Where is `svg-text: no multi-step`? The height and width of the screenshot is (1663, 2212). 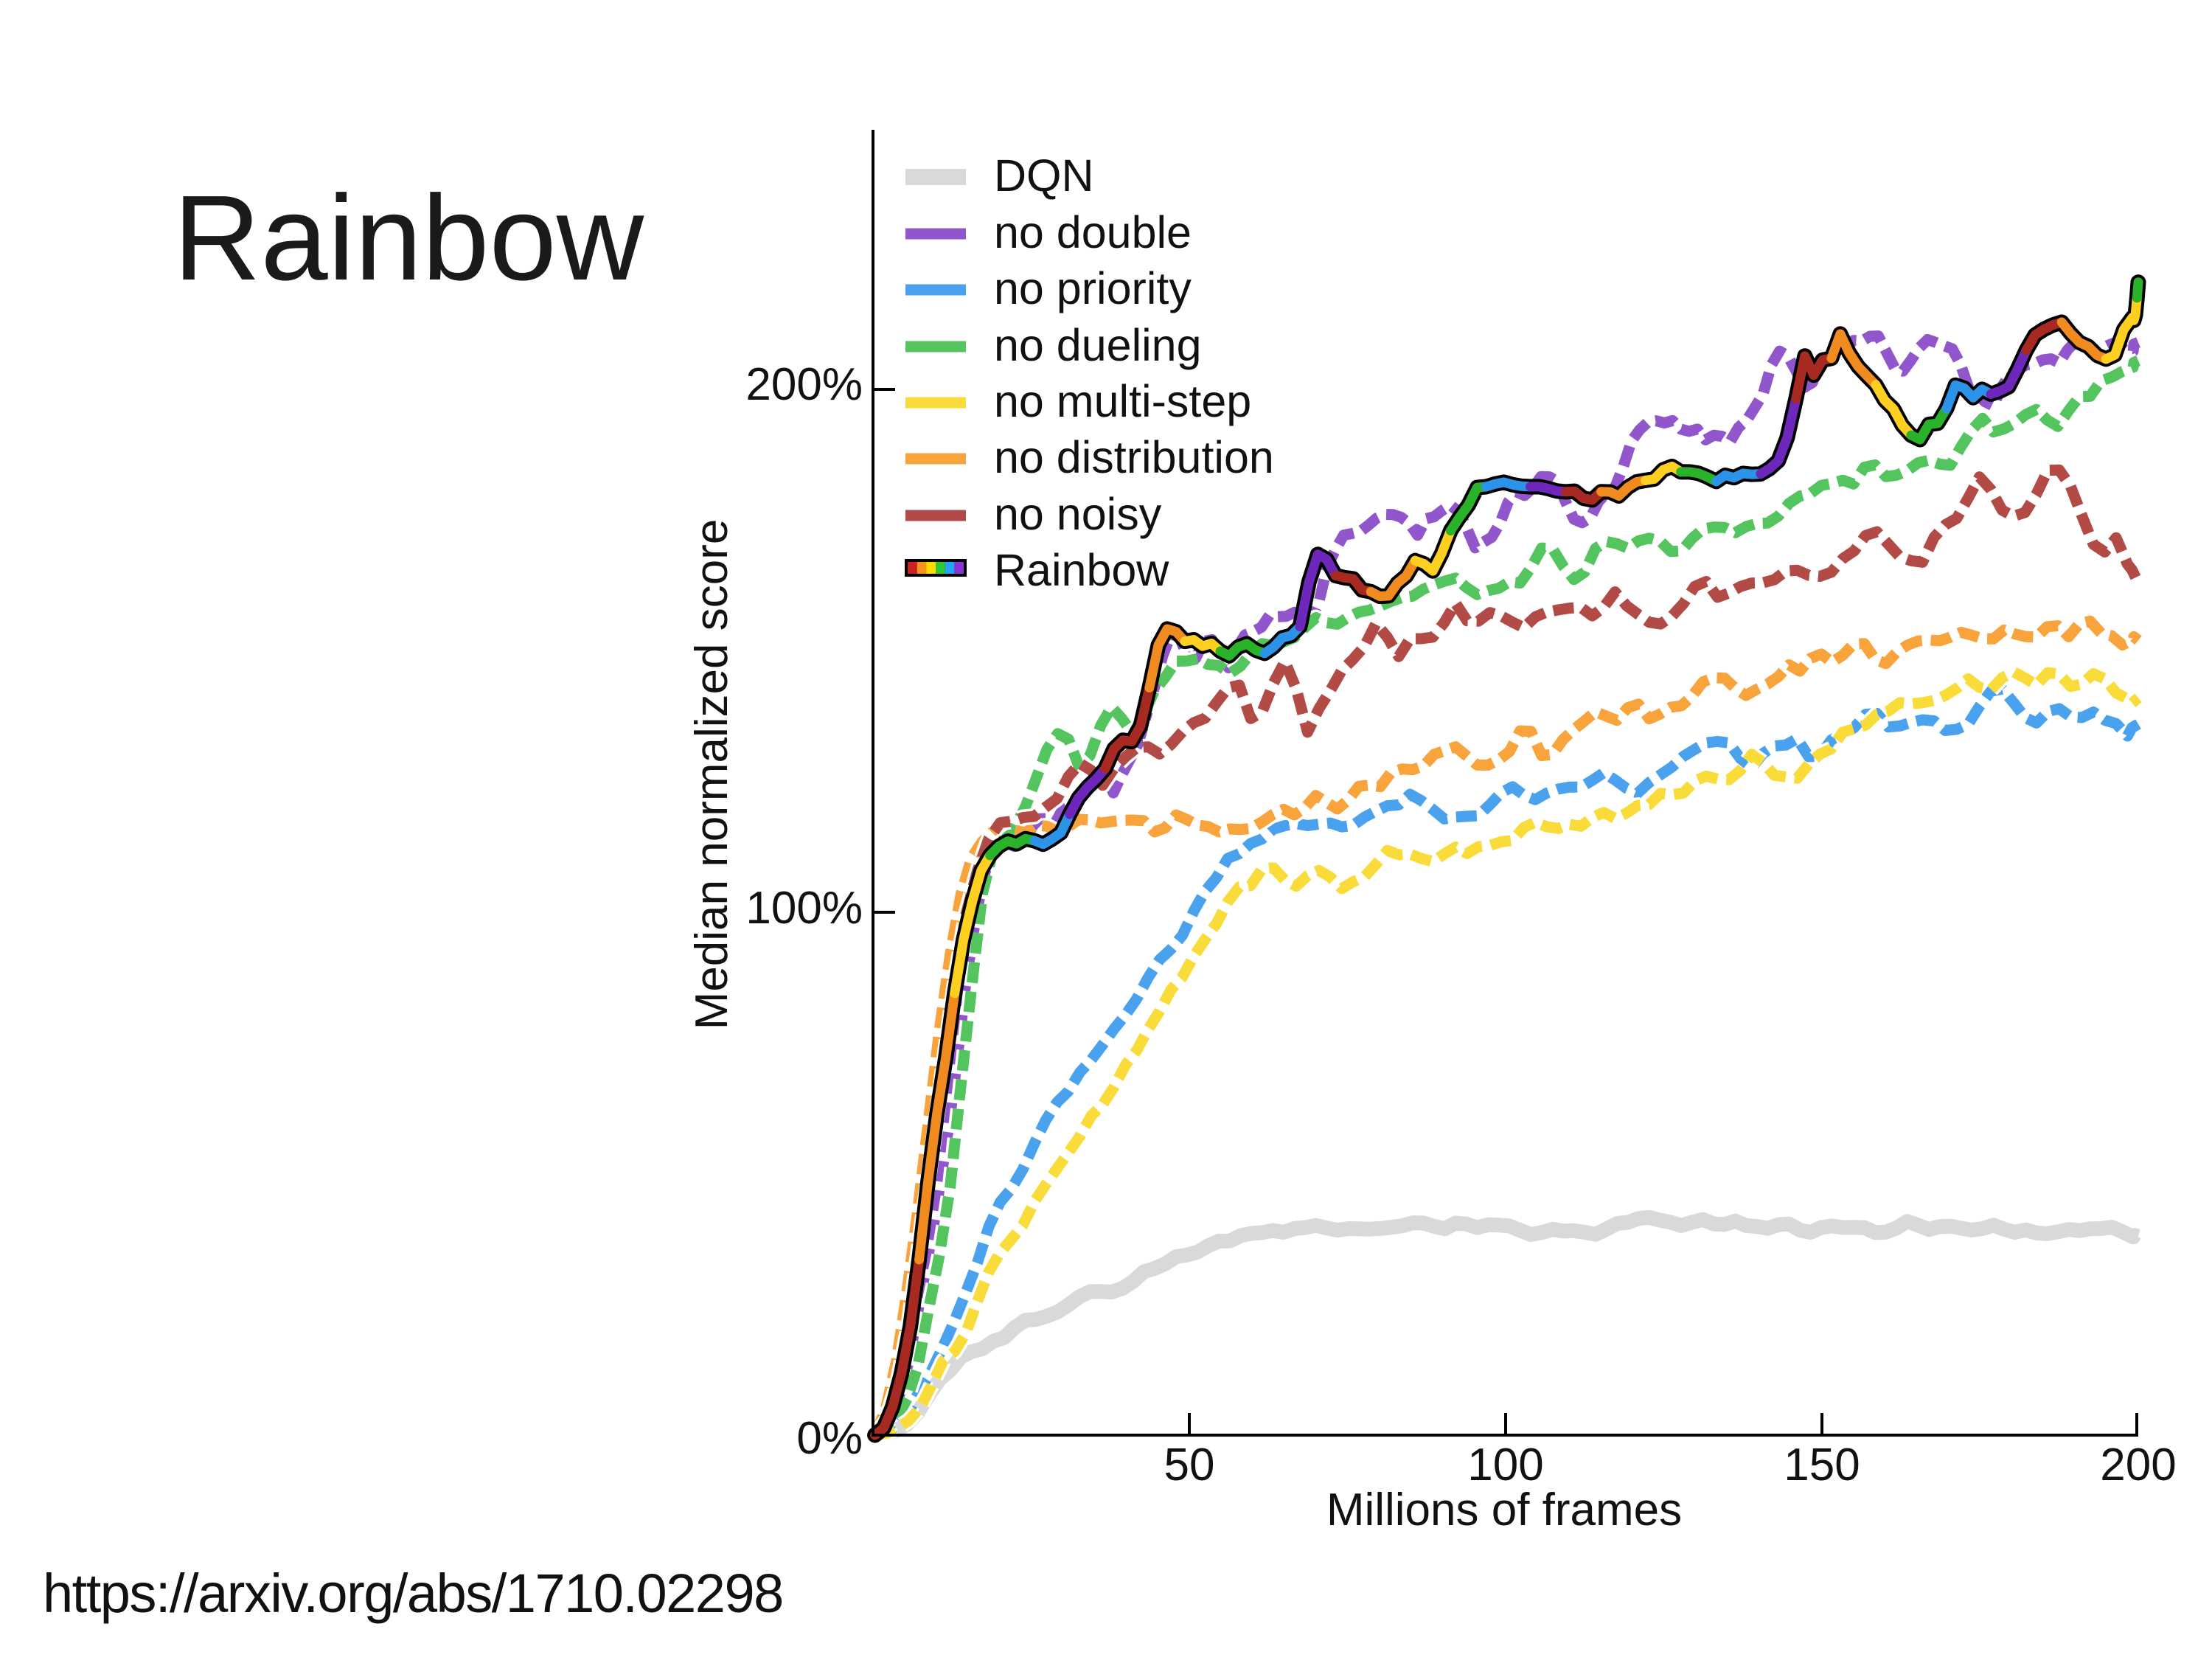 svg-text: no multi-step is located at coordinates (1122, 401).